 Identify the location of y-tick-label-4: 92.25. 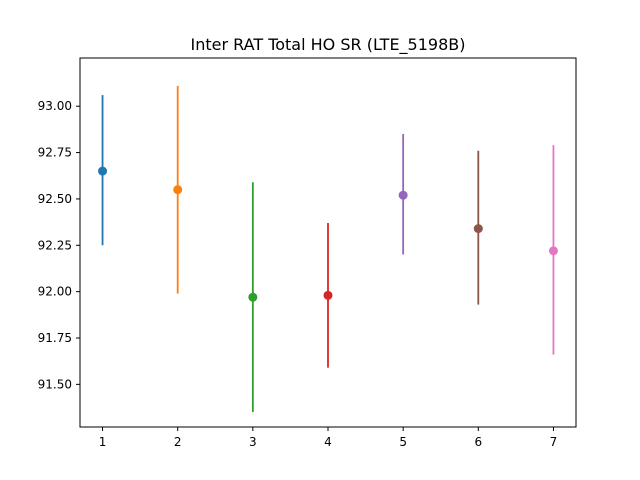
(55, 245).